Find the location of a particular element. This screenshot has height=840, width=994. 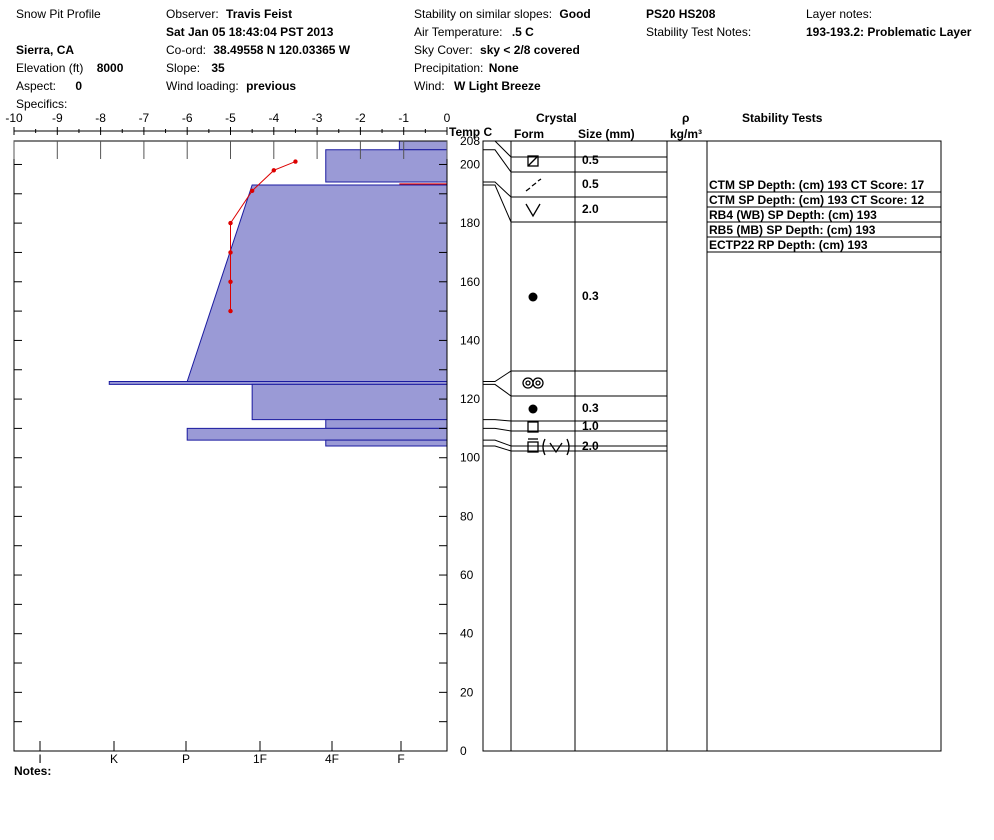

observer-label: Observer: is located at coordinates (192, 14).